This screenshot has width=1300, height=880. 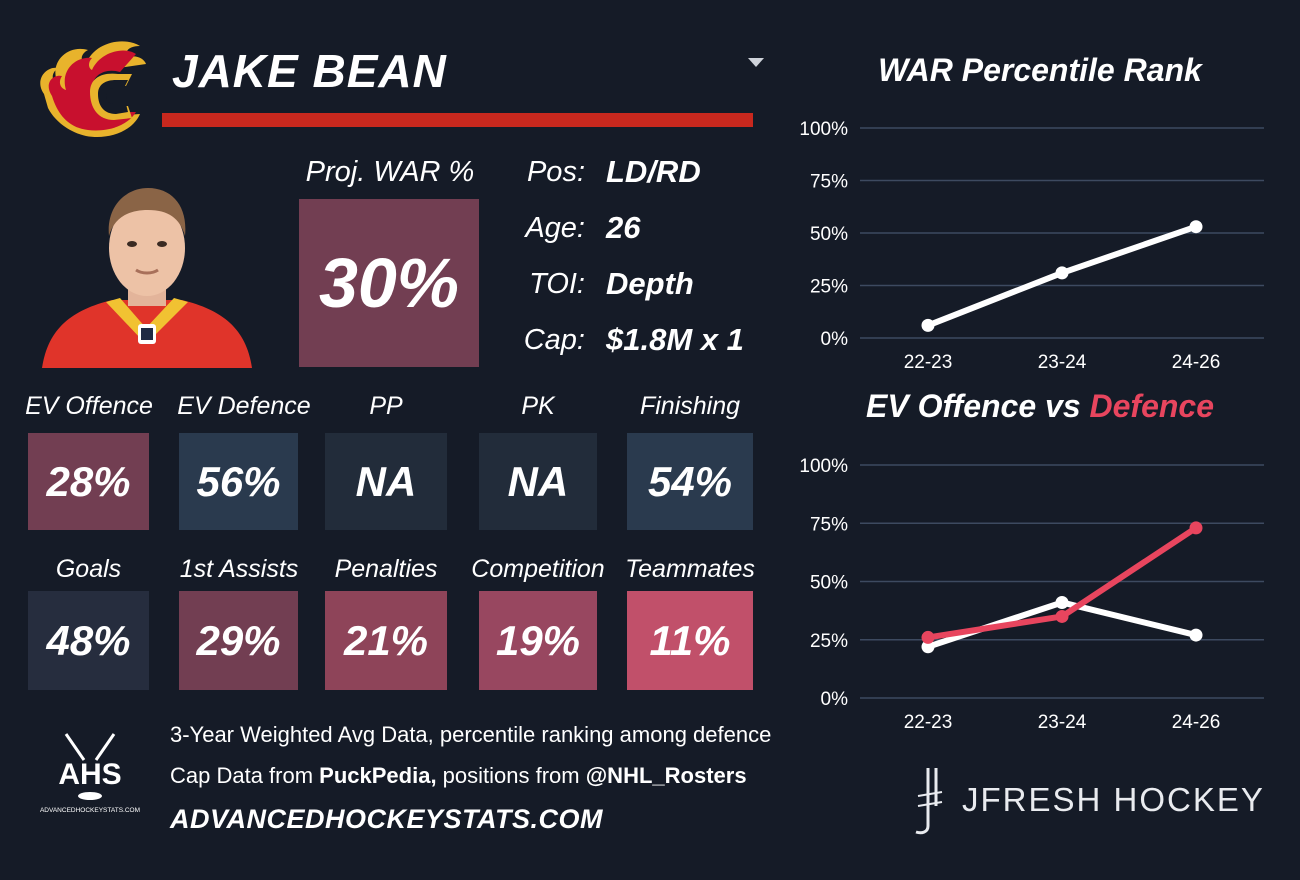 I want to click on ev-chart-xtick-label: 23-24, so click(x=1062, y=722).